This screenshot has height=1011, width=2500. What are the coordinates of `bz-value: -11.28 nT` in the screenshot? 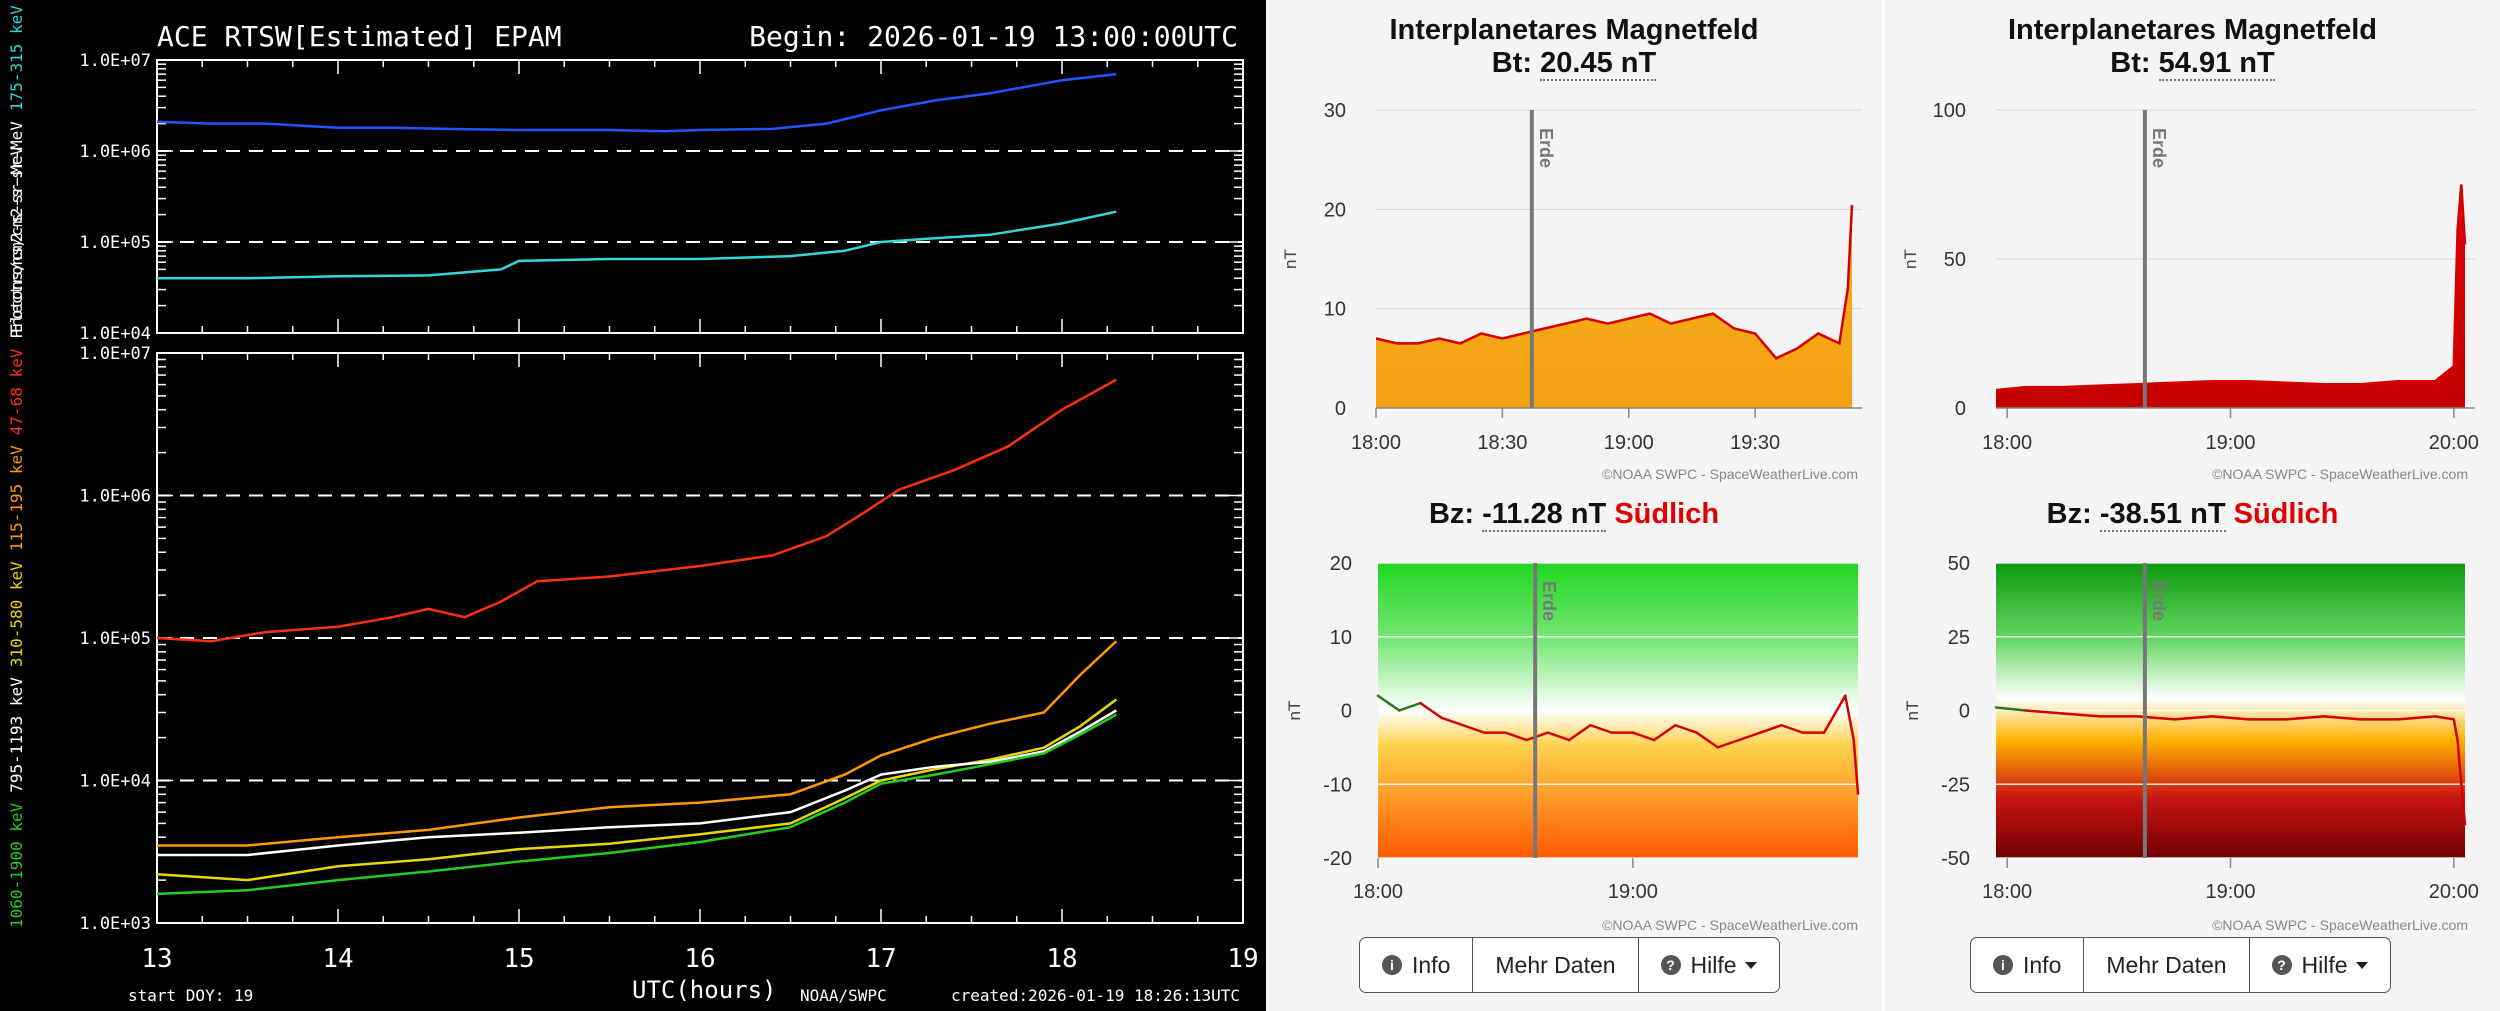 It's located at (1544, 515).